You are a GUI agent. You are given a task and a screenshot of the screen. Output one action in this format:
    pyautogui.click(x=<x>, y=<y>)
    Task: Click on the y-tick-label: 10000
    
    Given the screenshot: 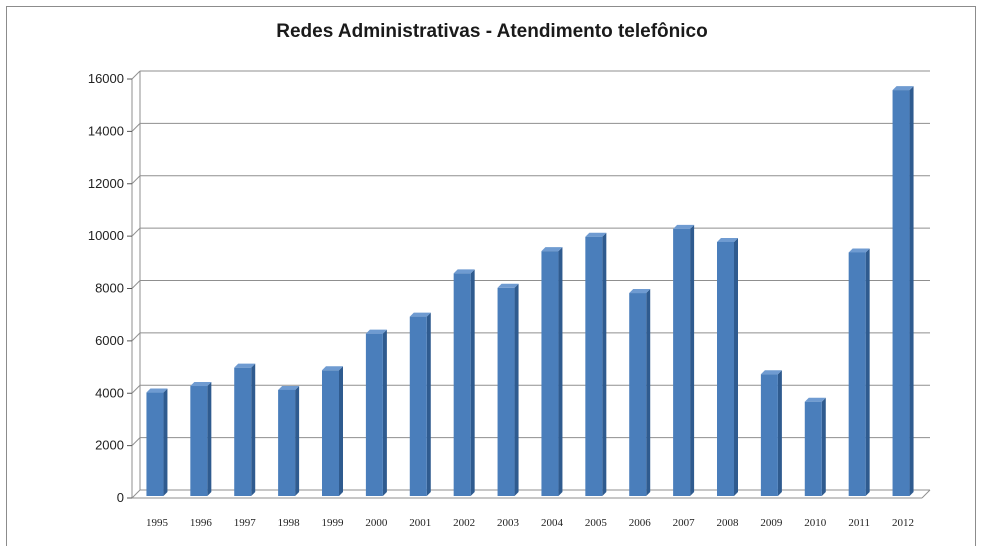 What is the action you would take?
    pyautogui.click(x=106, y=235)
    